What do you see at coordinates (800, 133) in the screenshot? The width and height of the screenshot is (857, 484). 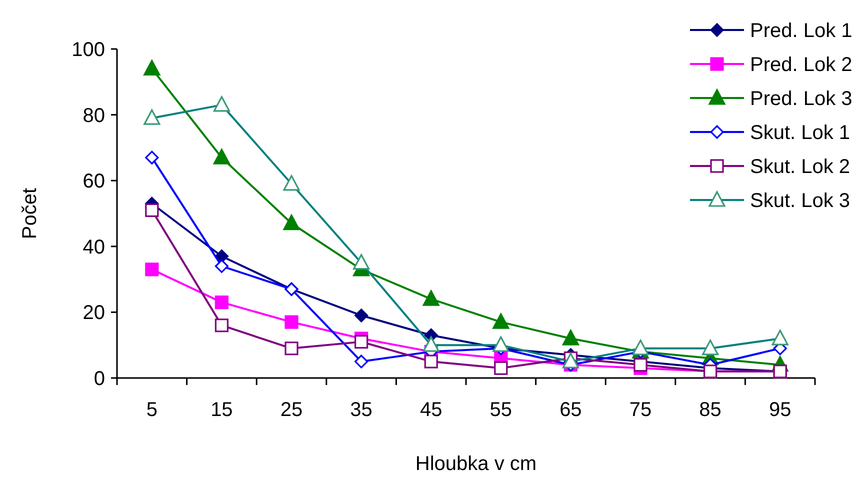 I see `legend-label: Skut. Lok 1` at bounding box center [800, 133].